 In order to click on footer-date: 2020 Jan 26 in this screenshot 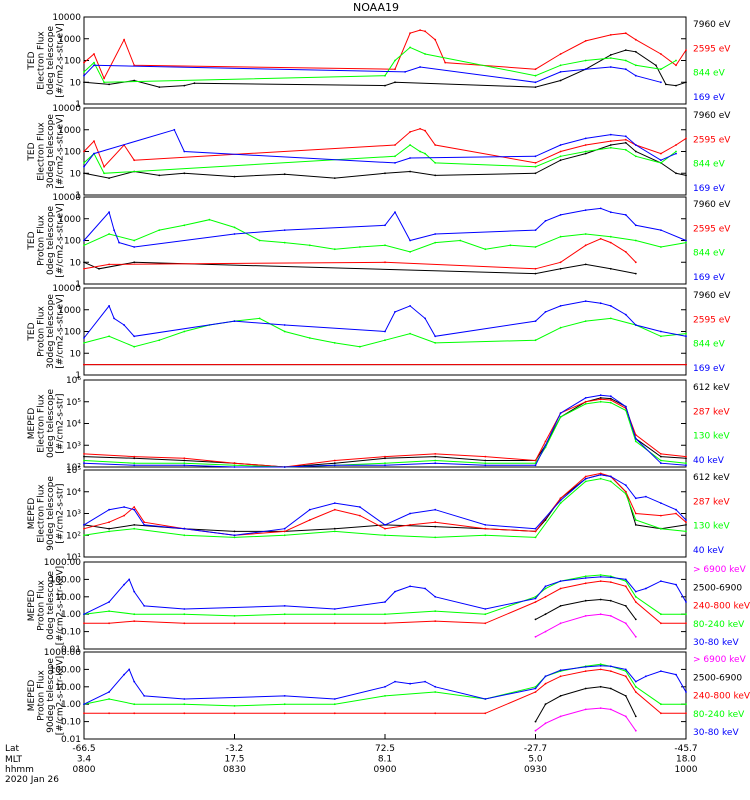, I will do `click(32, 780)`.